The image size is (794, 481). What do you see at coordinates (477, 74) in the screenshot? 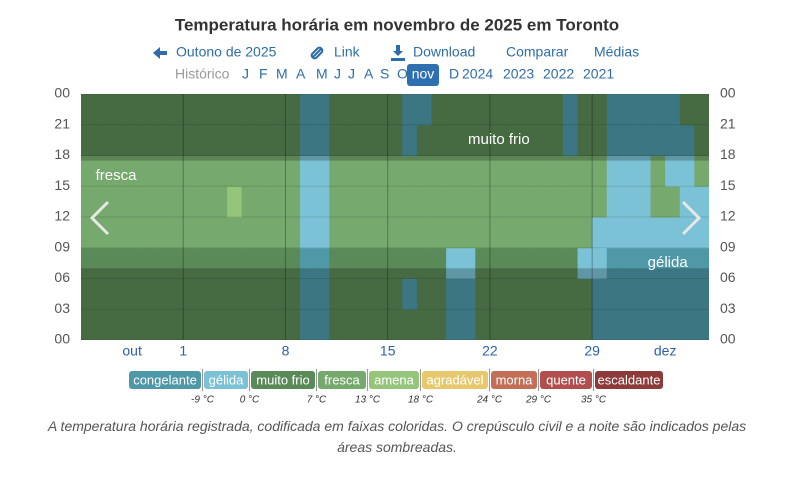
I see `year-link: 2024` at bounding box center [477, 74].